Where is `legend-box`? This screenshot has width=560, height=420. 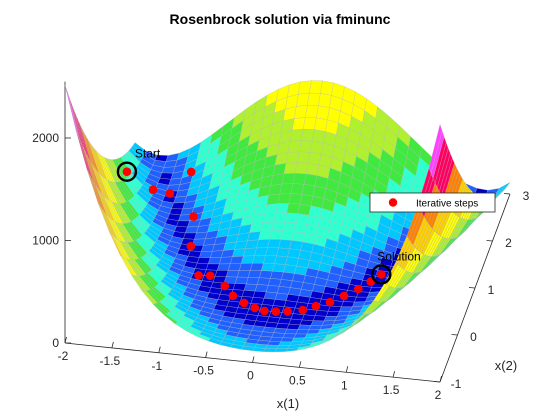 legend-box is located at coordinates (432, 202).